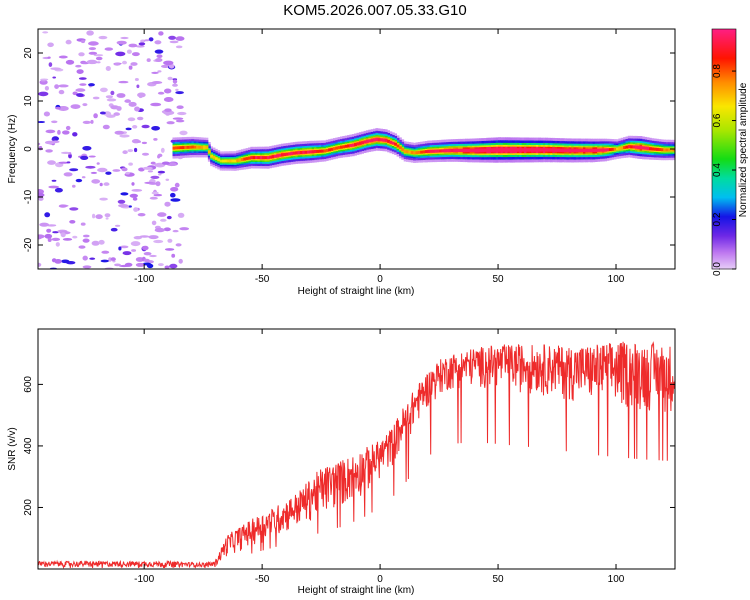  I want to click on y-tick-label: 10, so click(28, 101).